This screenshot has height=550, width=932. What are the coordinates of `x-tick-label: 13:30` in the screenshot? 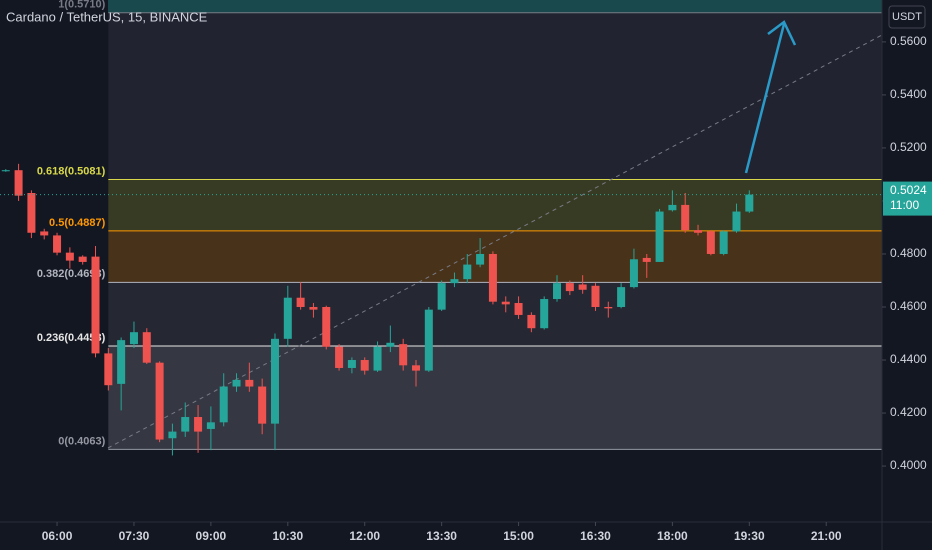 It's located at (441, 536).